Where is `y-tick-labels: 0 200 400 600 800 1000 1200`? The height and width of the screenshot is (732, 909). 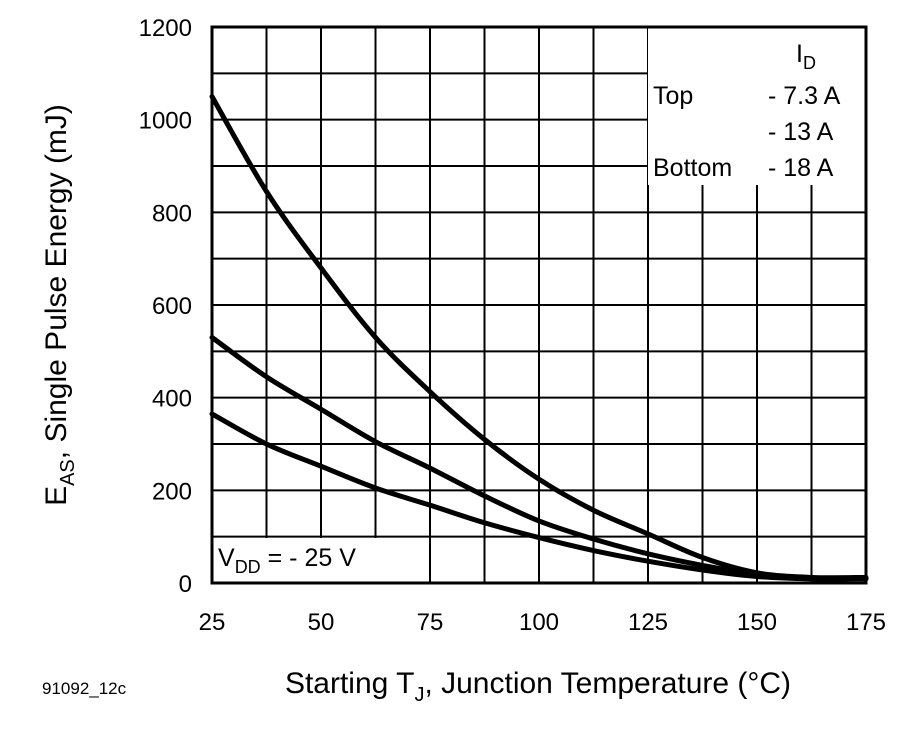
y-tick-labels: 0 200 400 600 800 1000 1200 is located at coordinates (165, 306).